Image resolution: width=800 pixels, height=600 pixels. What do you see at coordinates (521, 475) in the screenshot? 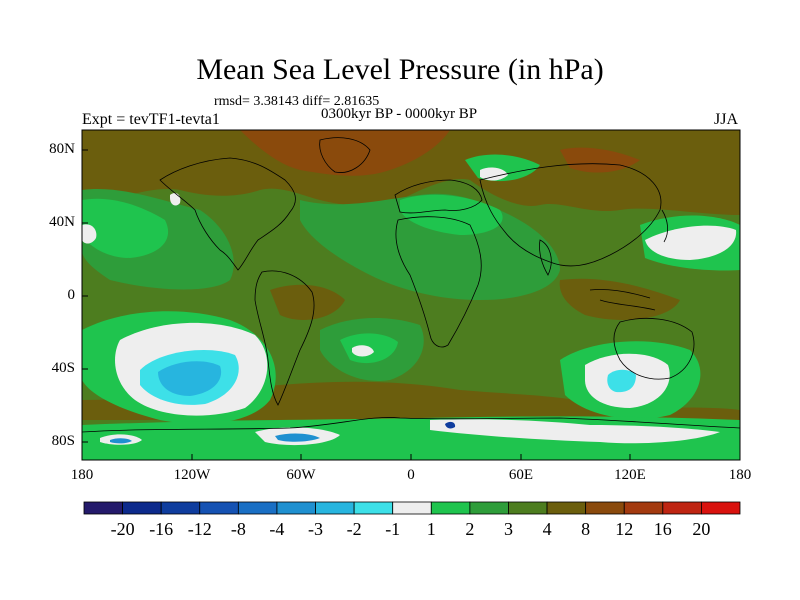
I see `lon-label: 60E` at bounding box center [521, 475].